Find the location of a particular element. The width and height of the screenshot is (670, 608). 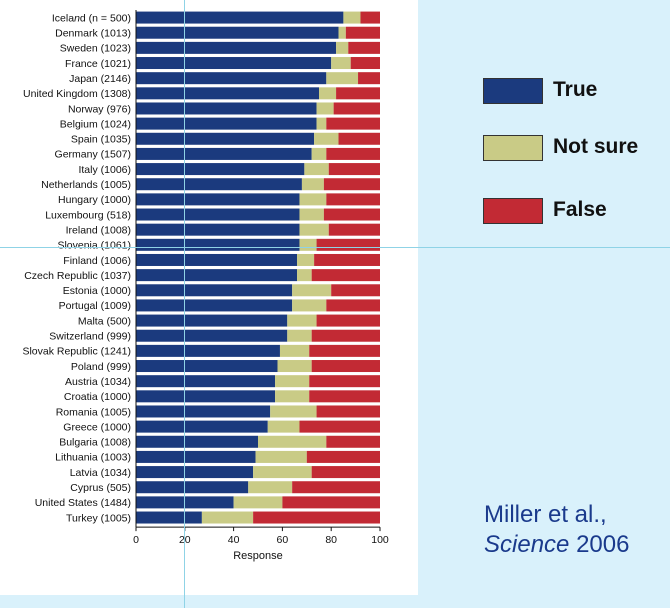

horizontal-guide-line is located at coordinates (335, 247).